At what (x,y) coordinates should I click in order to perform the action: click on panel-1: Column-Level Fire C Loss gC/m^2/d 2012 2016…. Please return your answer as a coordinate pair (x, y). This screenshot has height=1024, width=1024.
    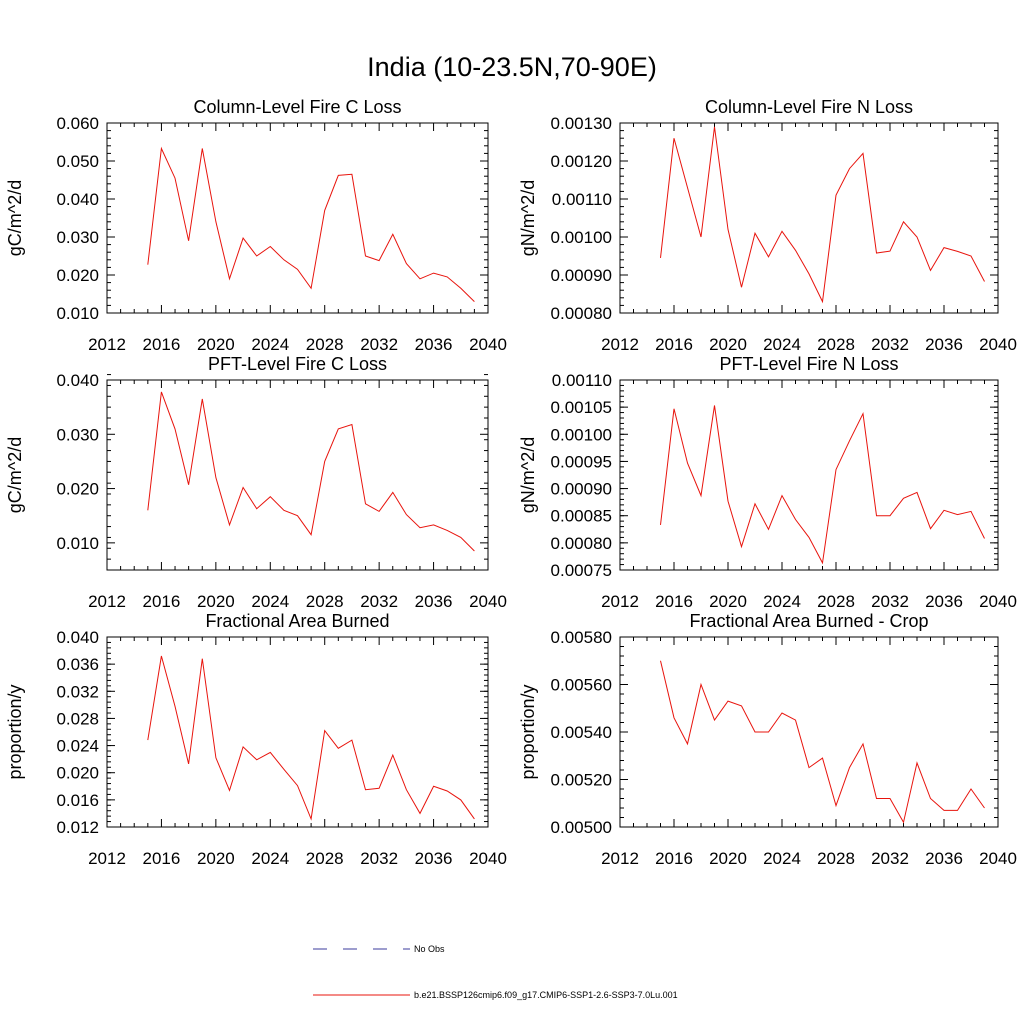
    Looking at the image, I should click on (256, 225).